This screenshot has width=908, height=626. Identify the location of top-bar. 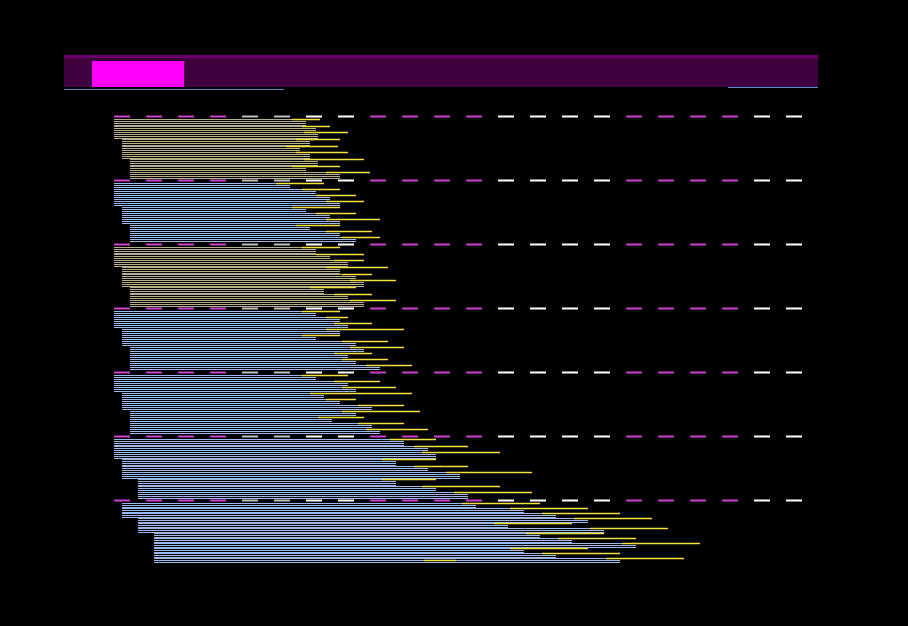
(441, 71).